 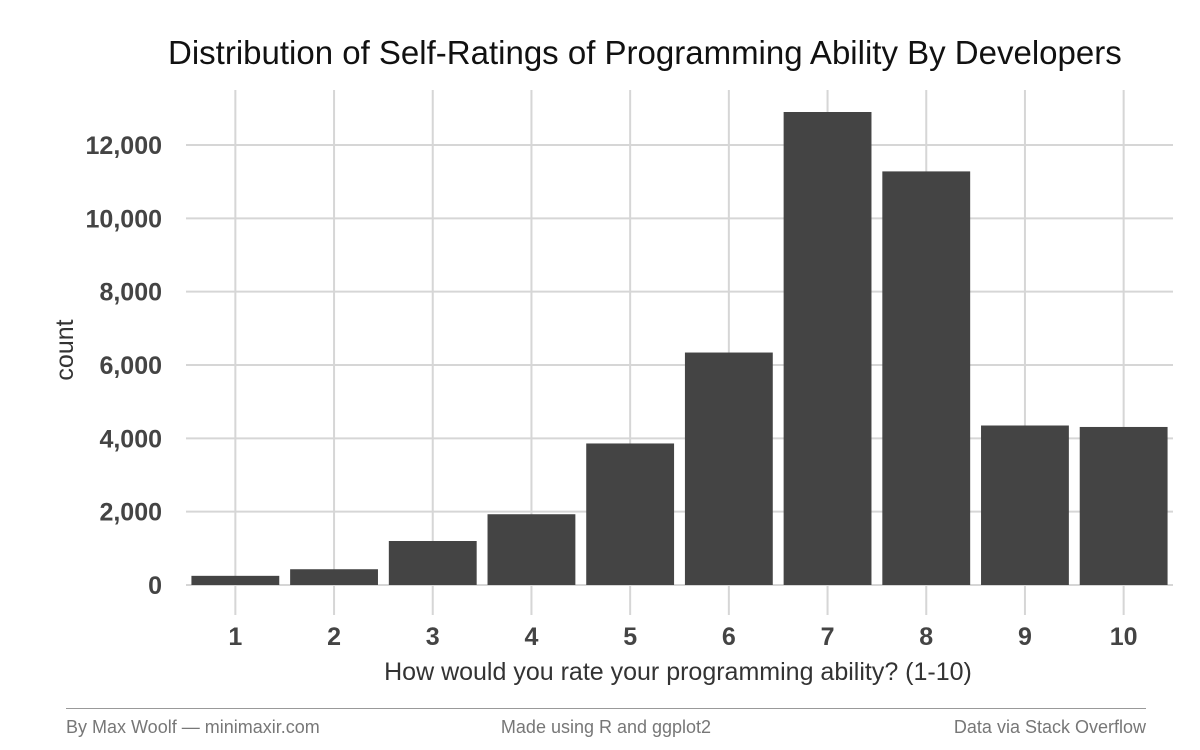 I want to click on y-tick-label: 10,000, so click(x=124, y=219).